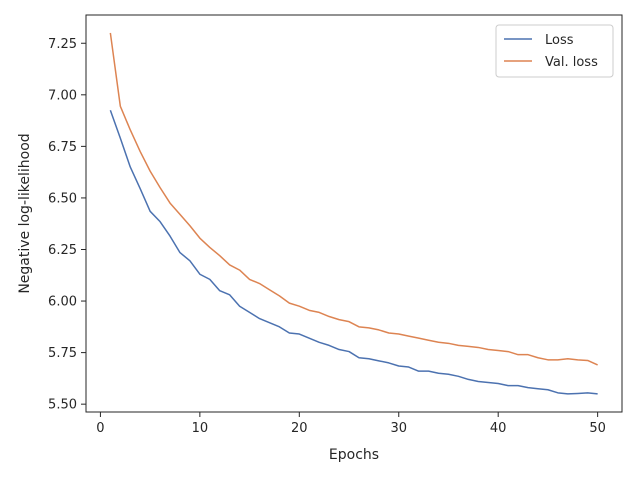  I want to click on y-tick-label: 6.25, so click(62, 250).